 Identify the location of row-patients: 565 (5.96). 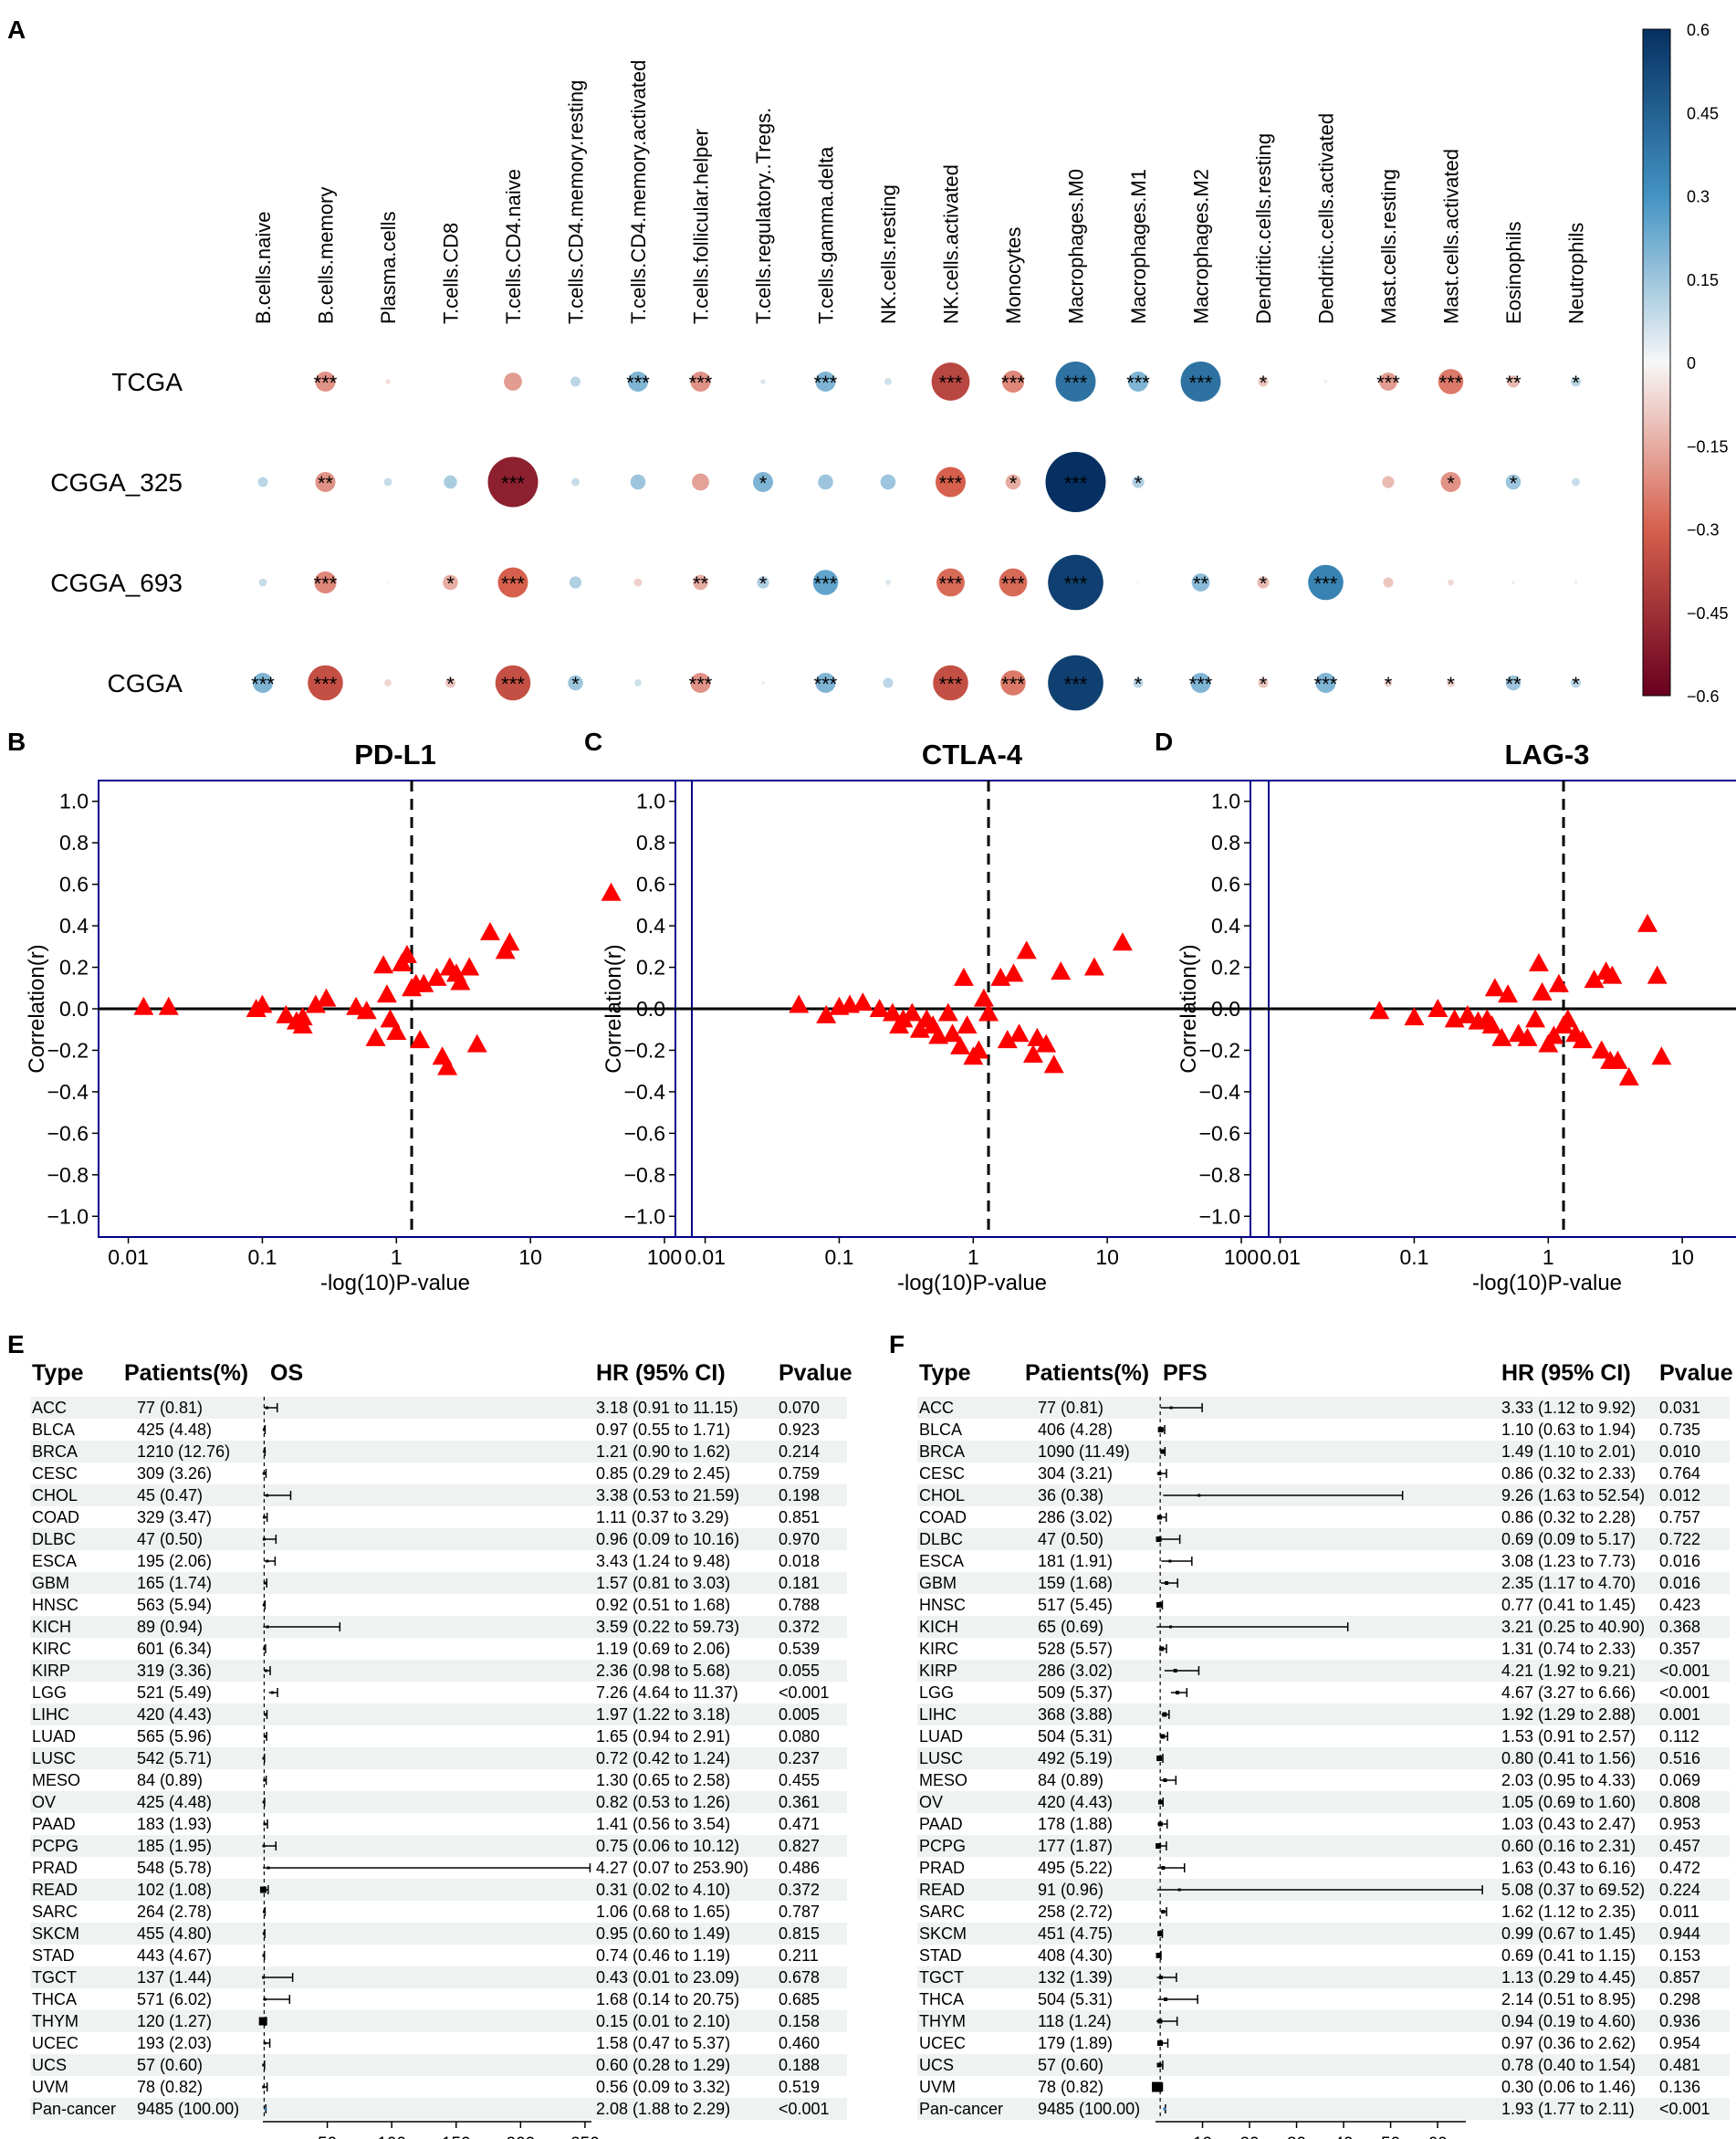
(174, 1737).